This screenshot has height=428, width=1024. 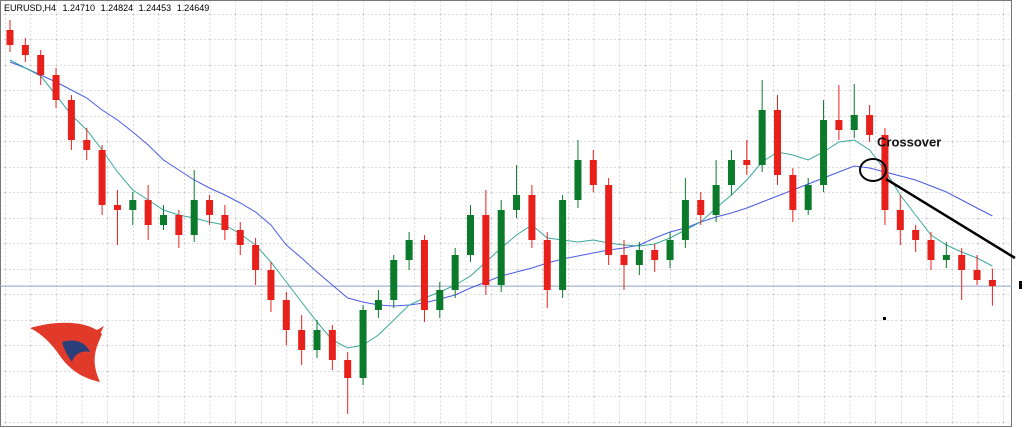 What do you see at coordinates (193, 8) in the screenshot?
I see `close-label: 1.24649` at bounding box center [193, 8].